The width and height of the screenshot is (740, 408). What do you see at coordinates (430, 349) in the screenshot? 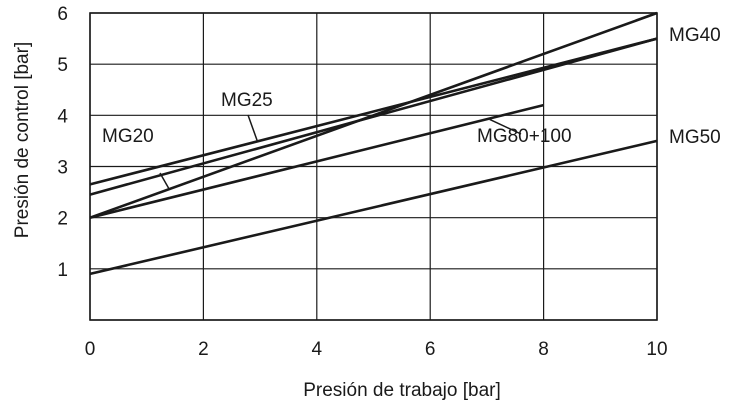
I see `x-tick-label: 6` at bounding box center [430, 349].